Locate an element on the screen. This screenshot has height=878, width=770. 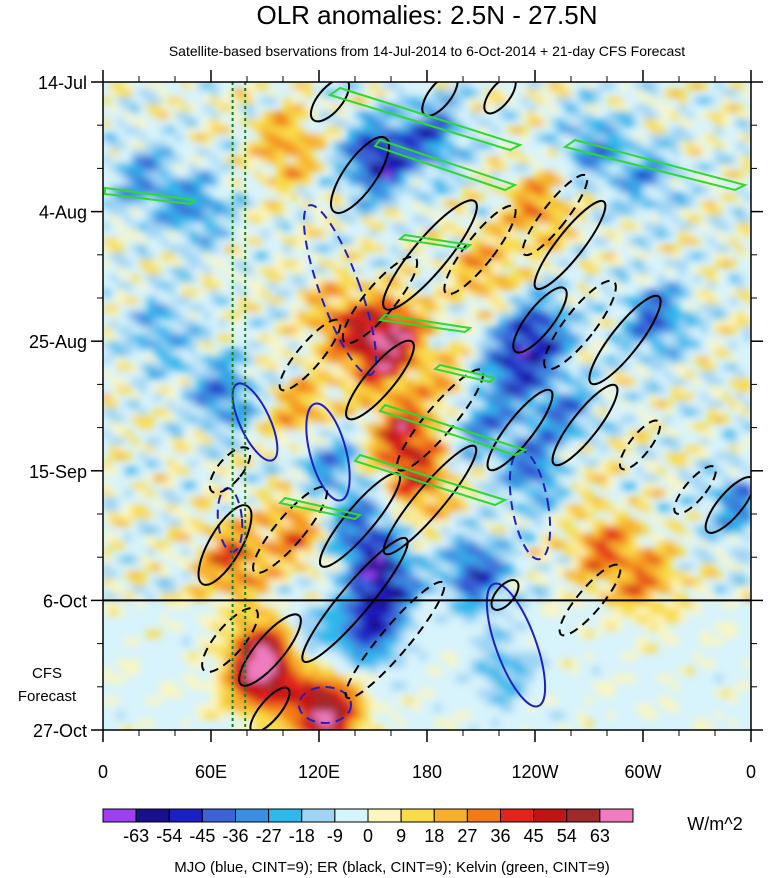
colorbar-label: -9 is located at coordinates (335, 836).